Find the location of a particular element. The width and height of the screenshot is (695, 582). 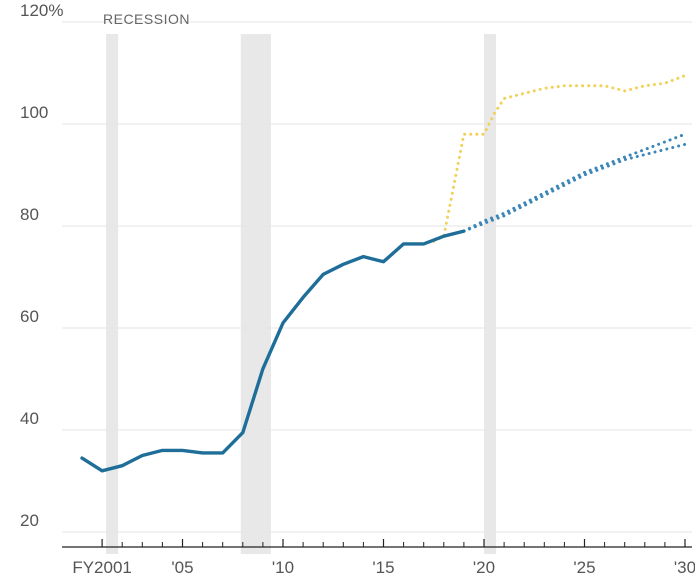

x-tick-label: '05 is located at coordinates (182, 567).